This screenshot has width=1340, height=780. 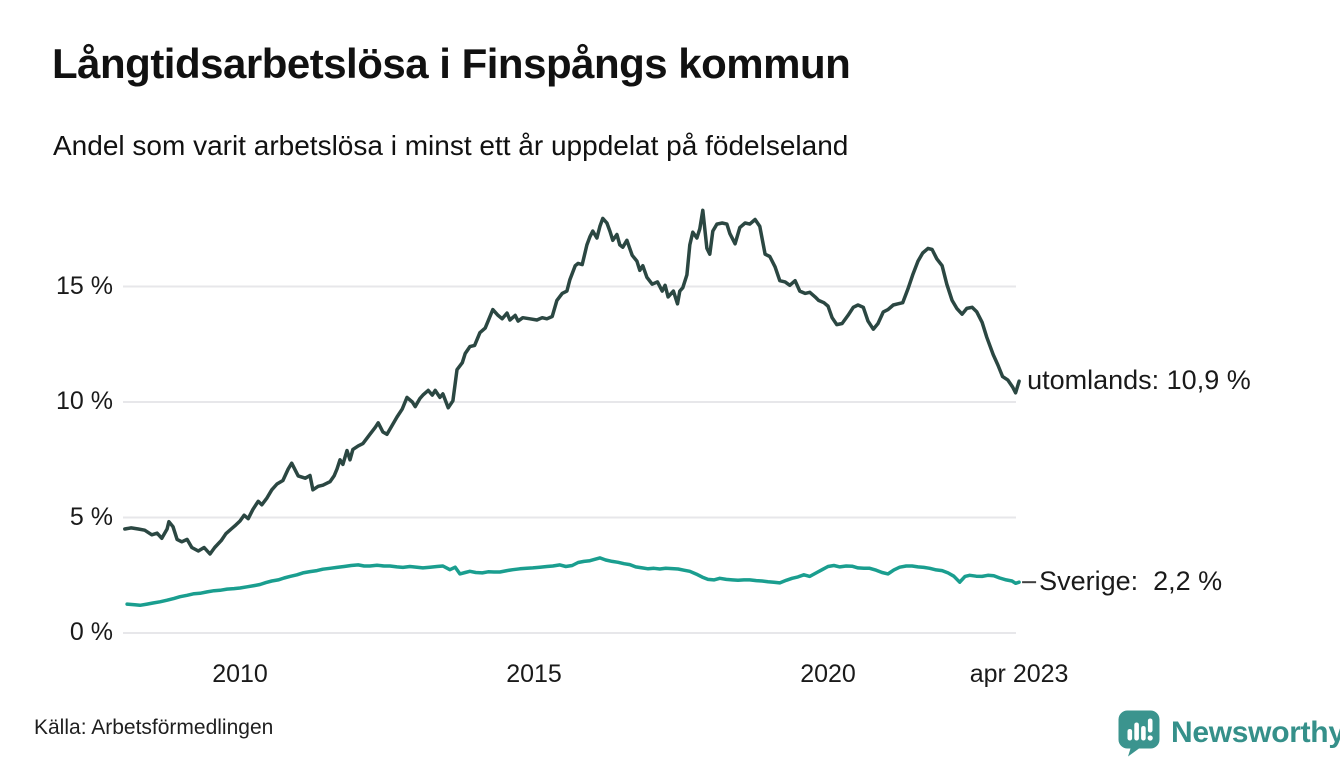 What do you see at coordinates (1131, 581) in the screenshot?
I see `series-label-sverige: Sverige: 2,2 %` at bounding box center [1131, 581].